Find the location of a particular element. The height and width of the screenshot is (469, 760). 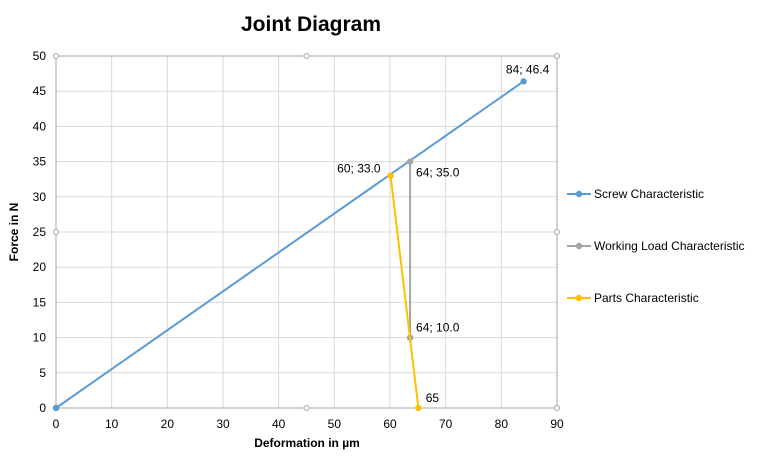

x-tick-label: 10 is located at coordinates (112, 424).